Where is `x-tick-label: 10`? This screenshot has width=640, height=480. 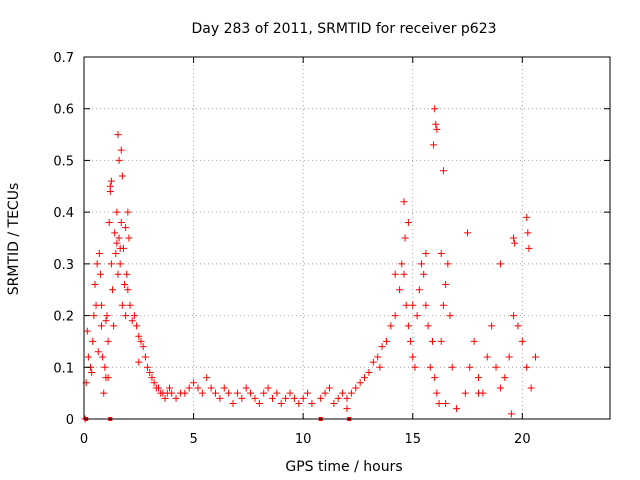 x-tick-label: 10 is located at coordinates (303, 439).